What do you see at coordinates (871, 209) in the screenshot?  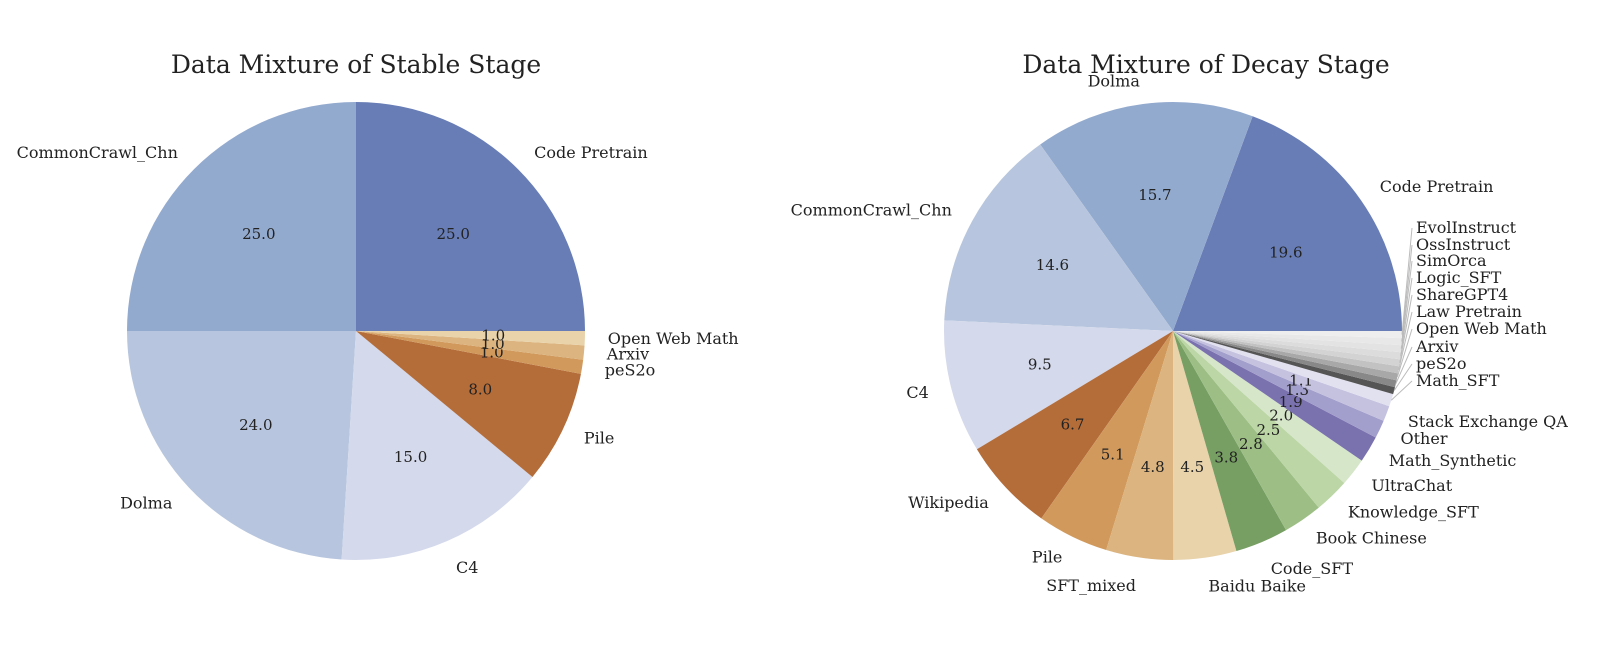 I see `pie-decay-label-commoncrawl-chn: CommonCrawl_Chn` at bounding box center [871, 209].